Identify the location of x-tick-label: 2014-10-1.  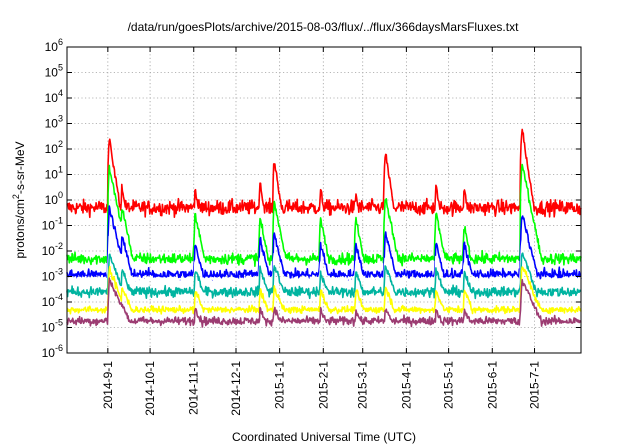
(150, 388).